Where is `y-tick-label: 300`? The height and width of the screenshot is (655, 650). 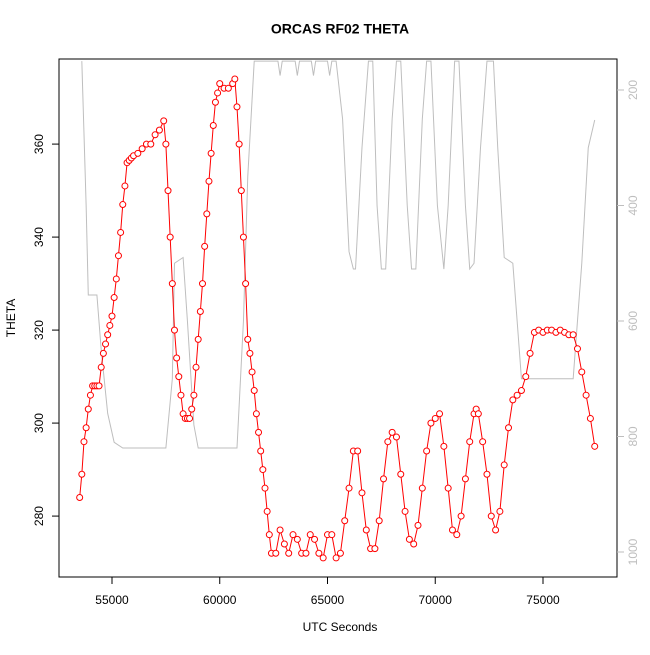
y-tick-label: 300 is located at coordinates (39, 423).